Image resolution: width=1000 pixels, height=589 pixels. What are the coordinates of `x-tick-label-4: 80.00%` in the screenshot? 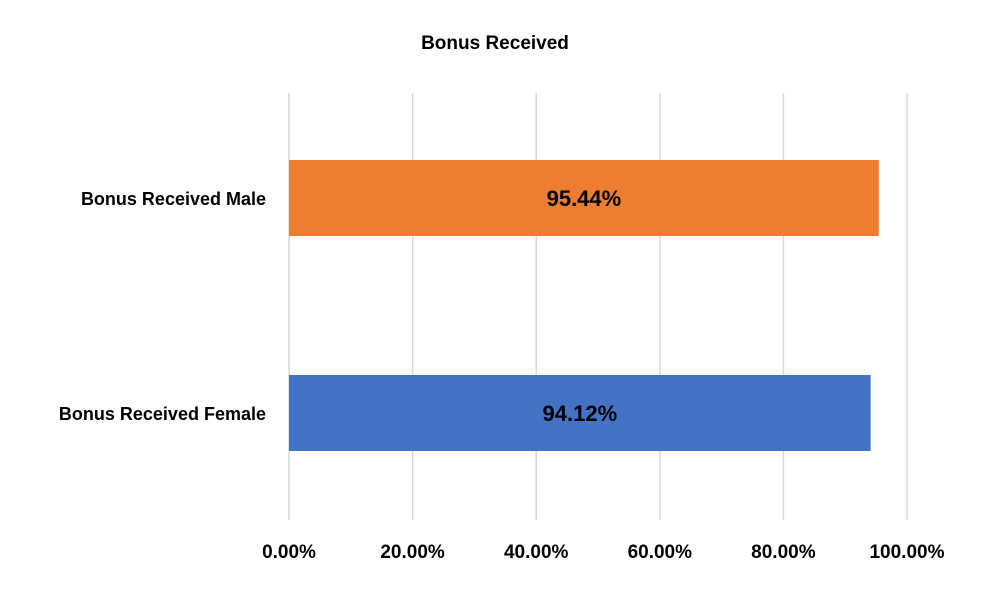 It's located at (783, 552).